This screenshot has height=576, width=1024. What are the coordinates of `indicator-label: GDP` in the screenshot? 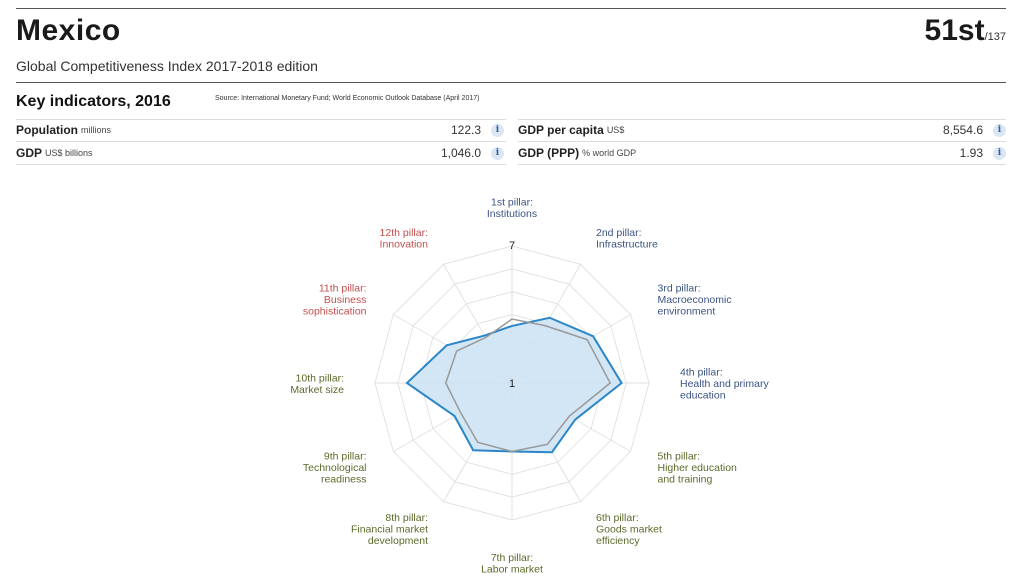 It's located at (29, 153).